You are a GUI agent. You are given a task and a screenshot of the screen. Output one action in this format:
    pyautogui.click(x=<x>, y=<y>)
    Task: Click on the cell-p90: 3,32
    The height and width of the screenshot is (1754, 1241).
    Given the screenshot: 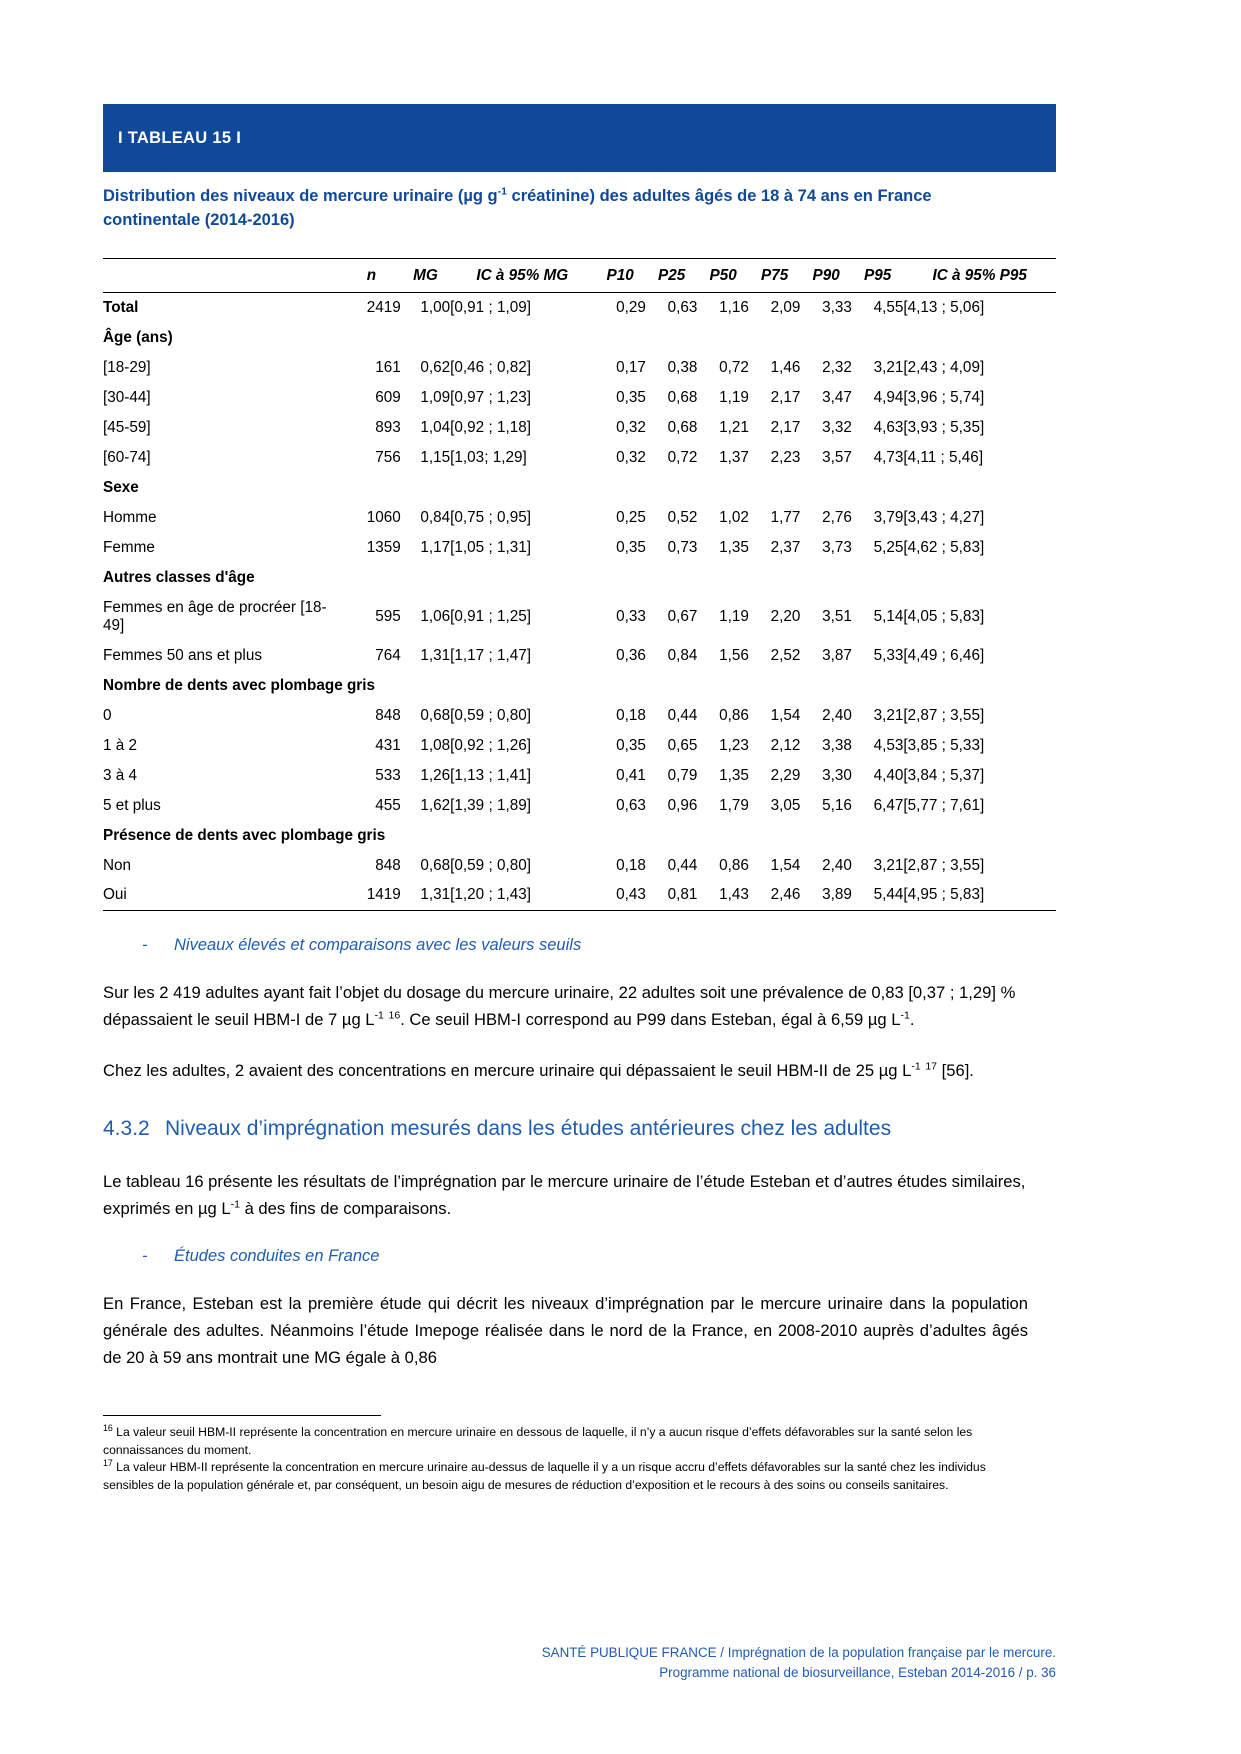 What is the action you would take?
    pyautogui.click(x=837, y=427)
    